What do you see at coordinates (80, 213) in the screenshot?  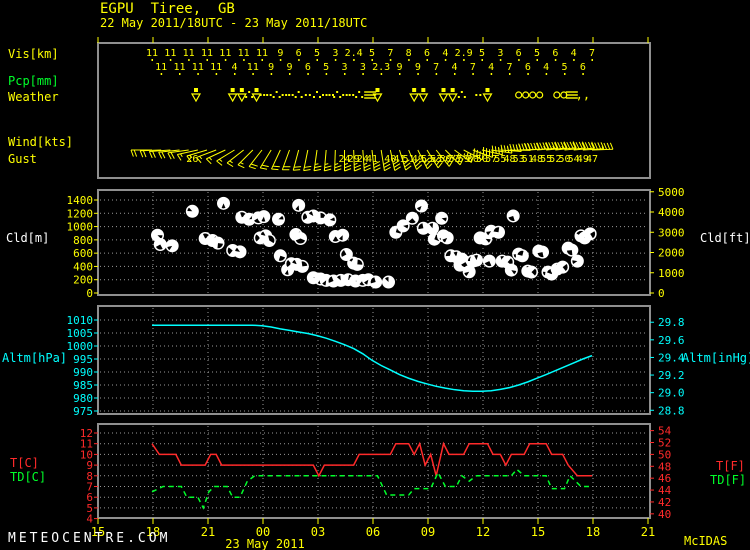 I see `svg-text: 1200` at bounding box center [80, 213].